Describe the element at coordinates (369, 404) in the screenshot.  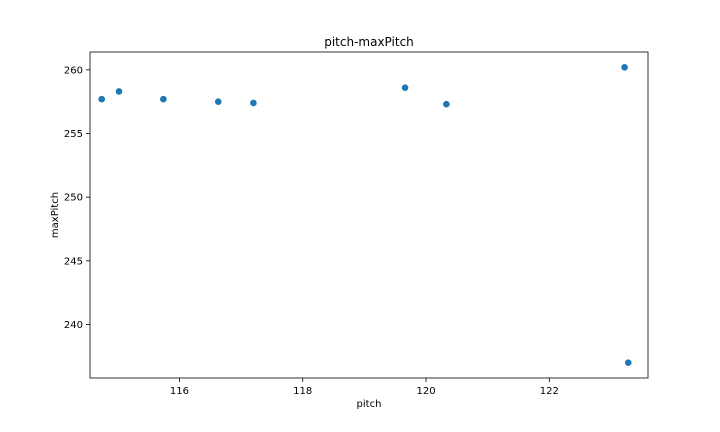
I see `x-axis-label: pitch` at that location.